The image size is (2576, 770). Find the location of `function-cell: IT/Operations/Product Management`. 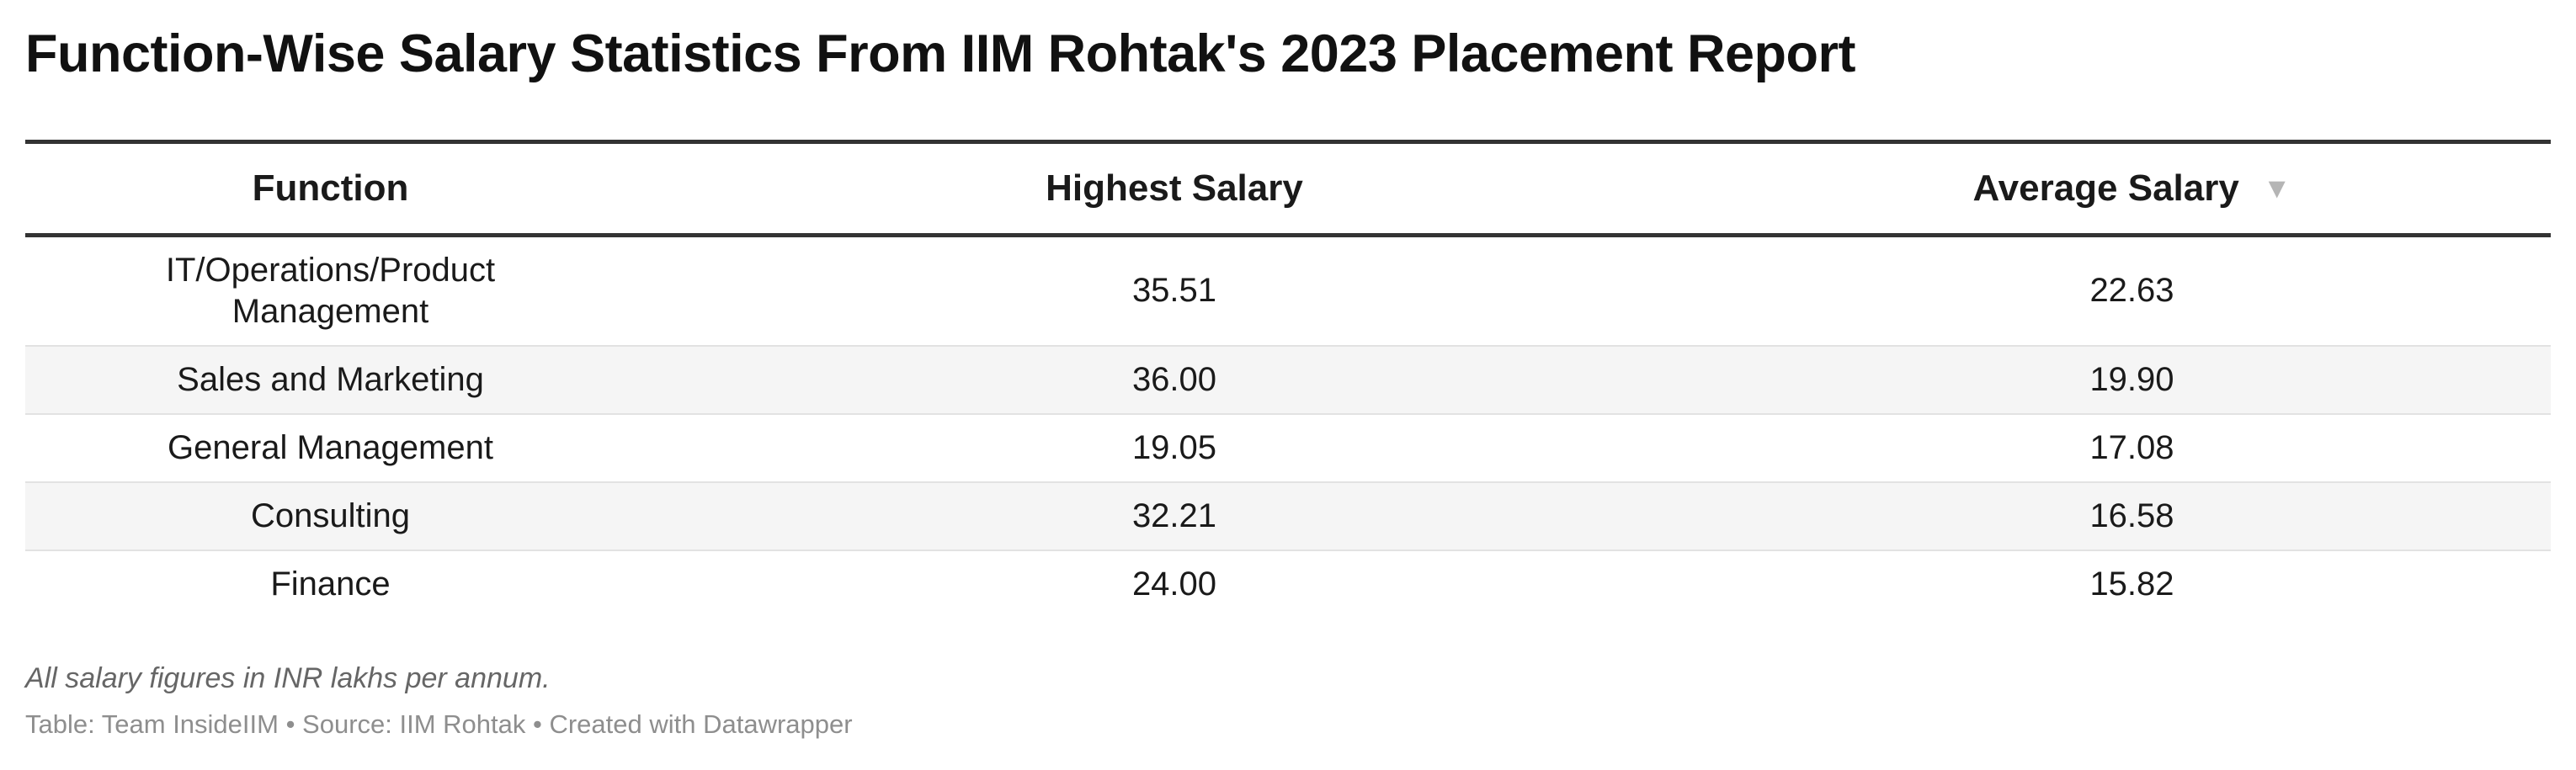

function-cell: IT/Operations/Product Management is located at coordinates (330, 291).